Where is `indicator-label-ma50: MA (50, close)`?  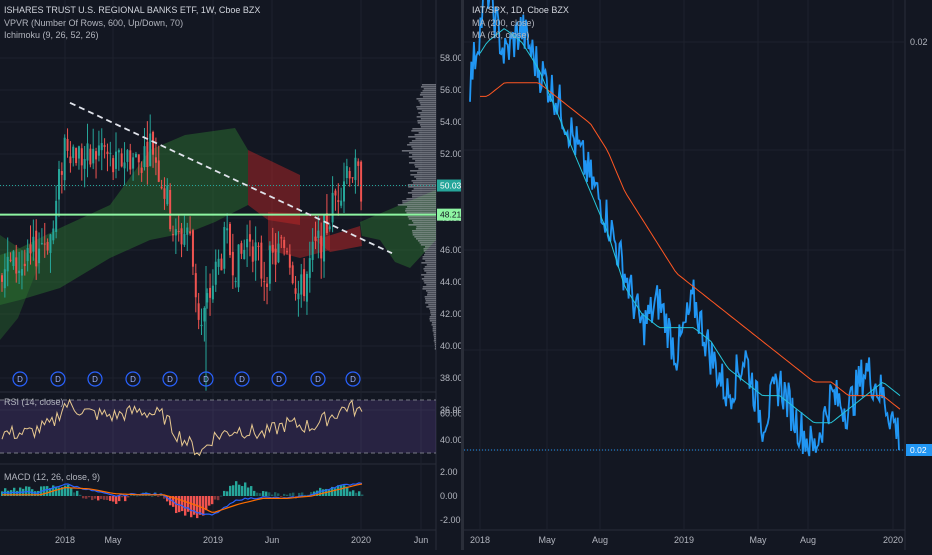
indicator-label-ma50: MA (50, close) is located at coordinates (501, 35).